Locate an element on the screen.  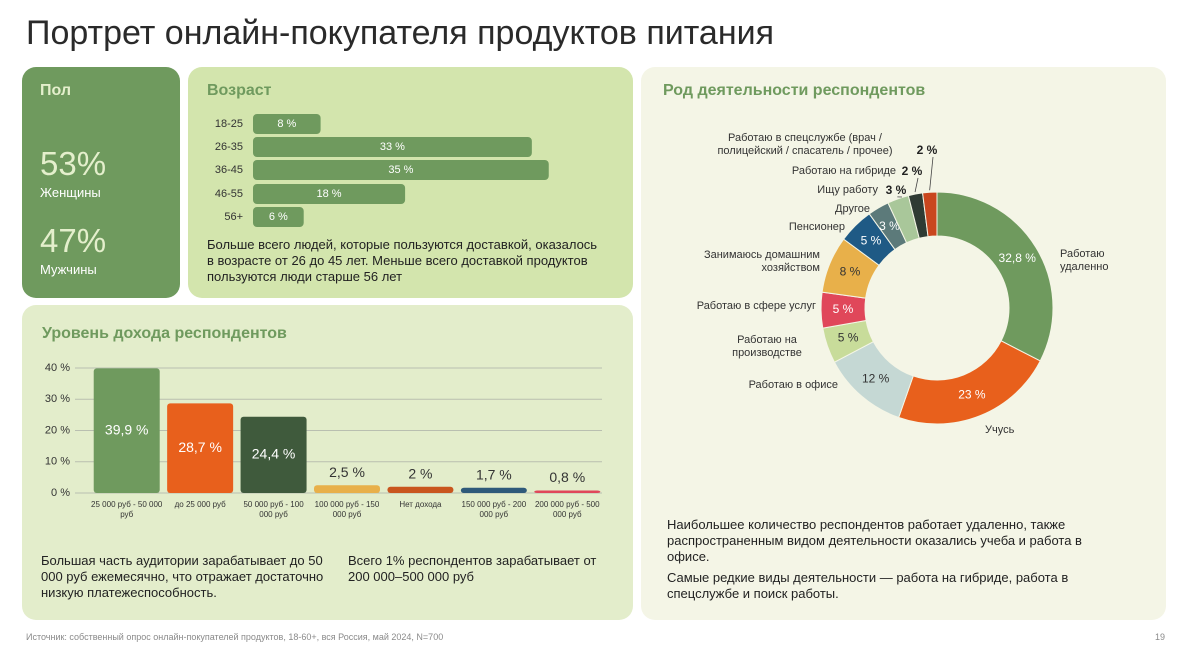
gender-card: Пол 53% Женщины 47% Мужчины is located at coordinates (101, 182).